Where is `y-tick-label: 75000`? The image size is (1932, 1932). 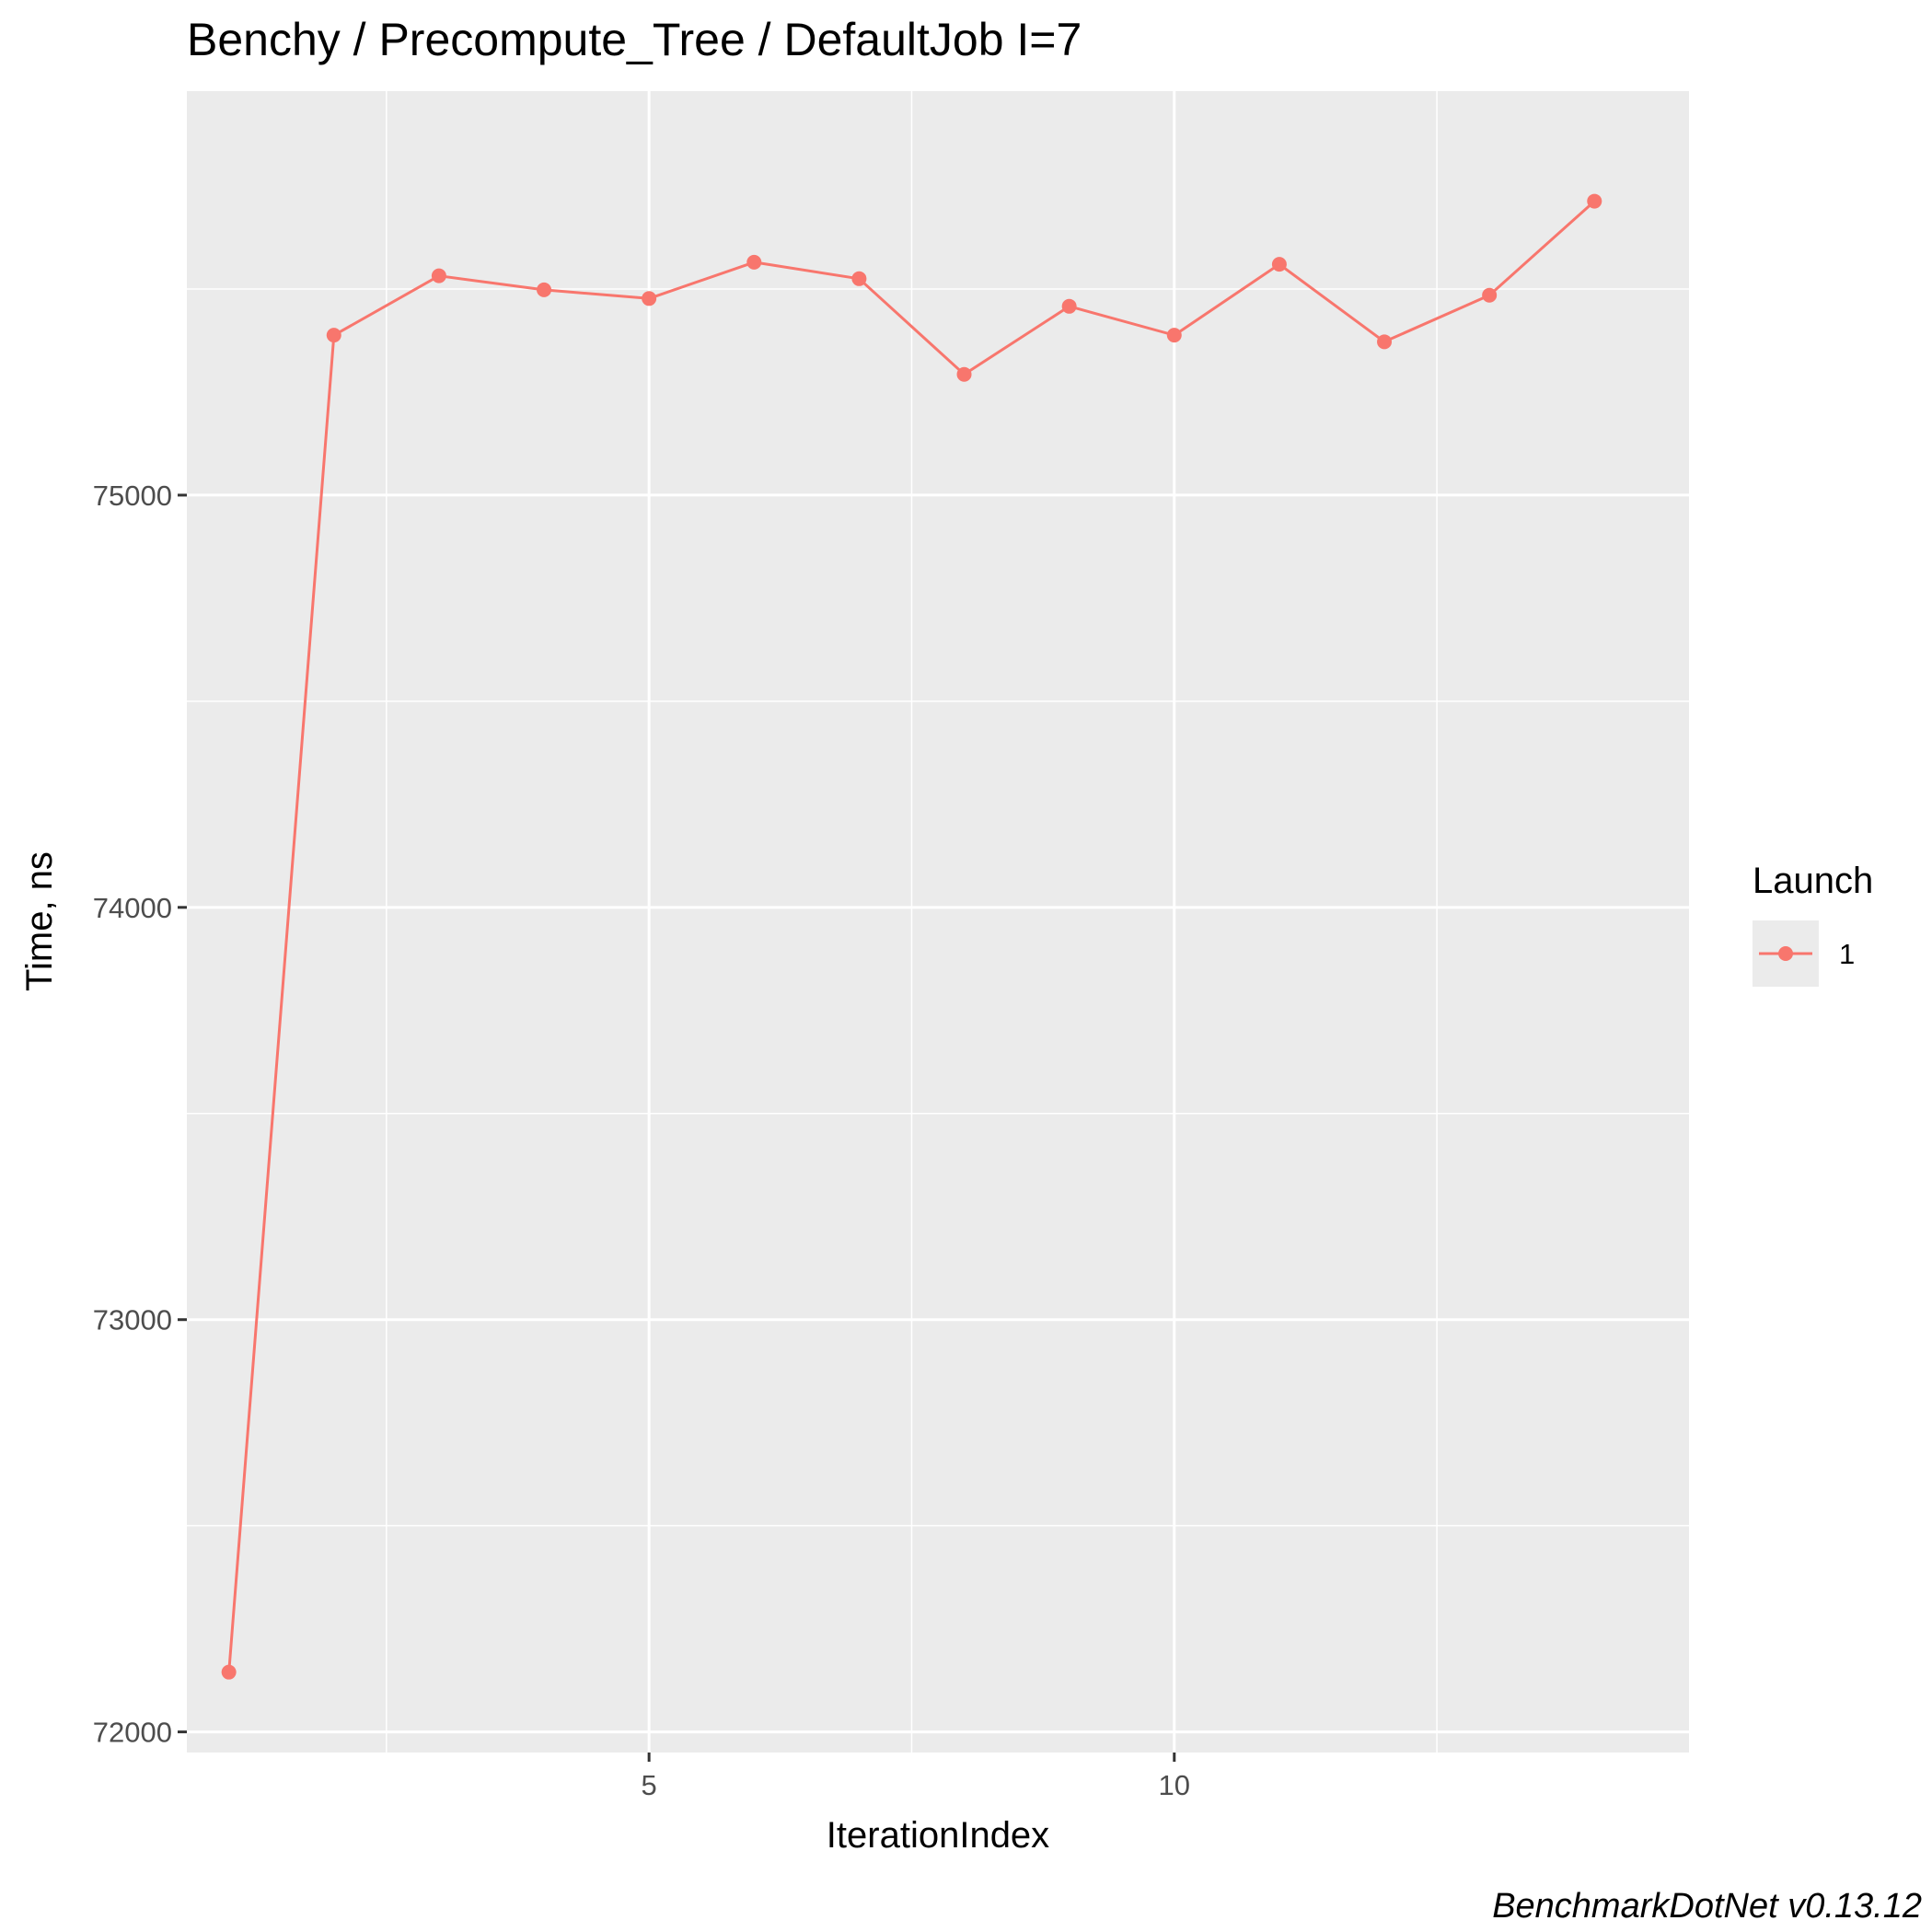
y-tick-label: 75000 is located at coordinates (132, 496).